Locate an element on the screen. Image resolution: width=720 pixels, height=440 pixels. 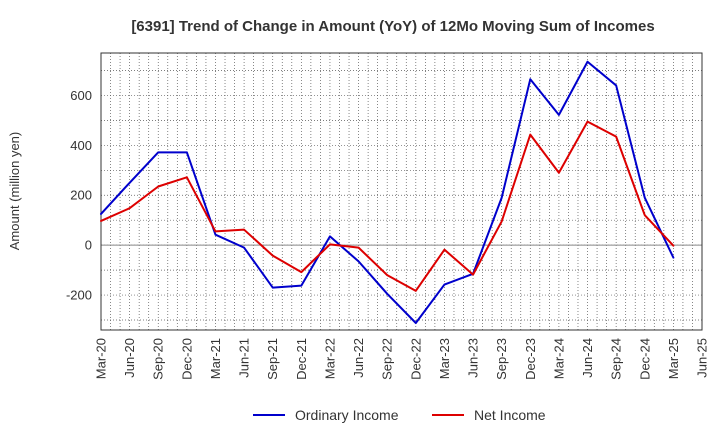
x-tick-label: Jun-25 is located at coordinates (702, 358).